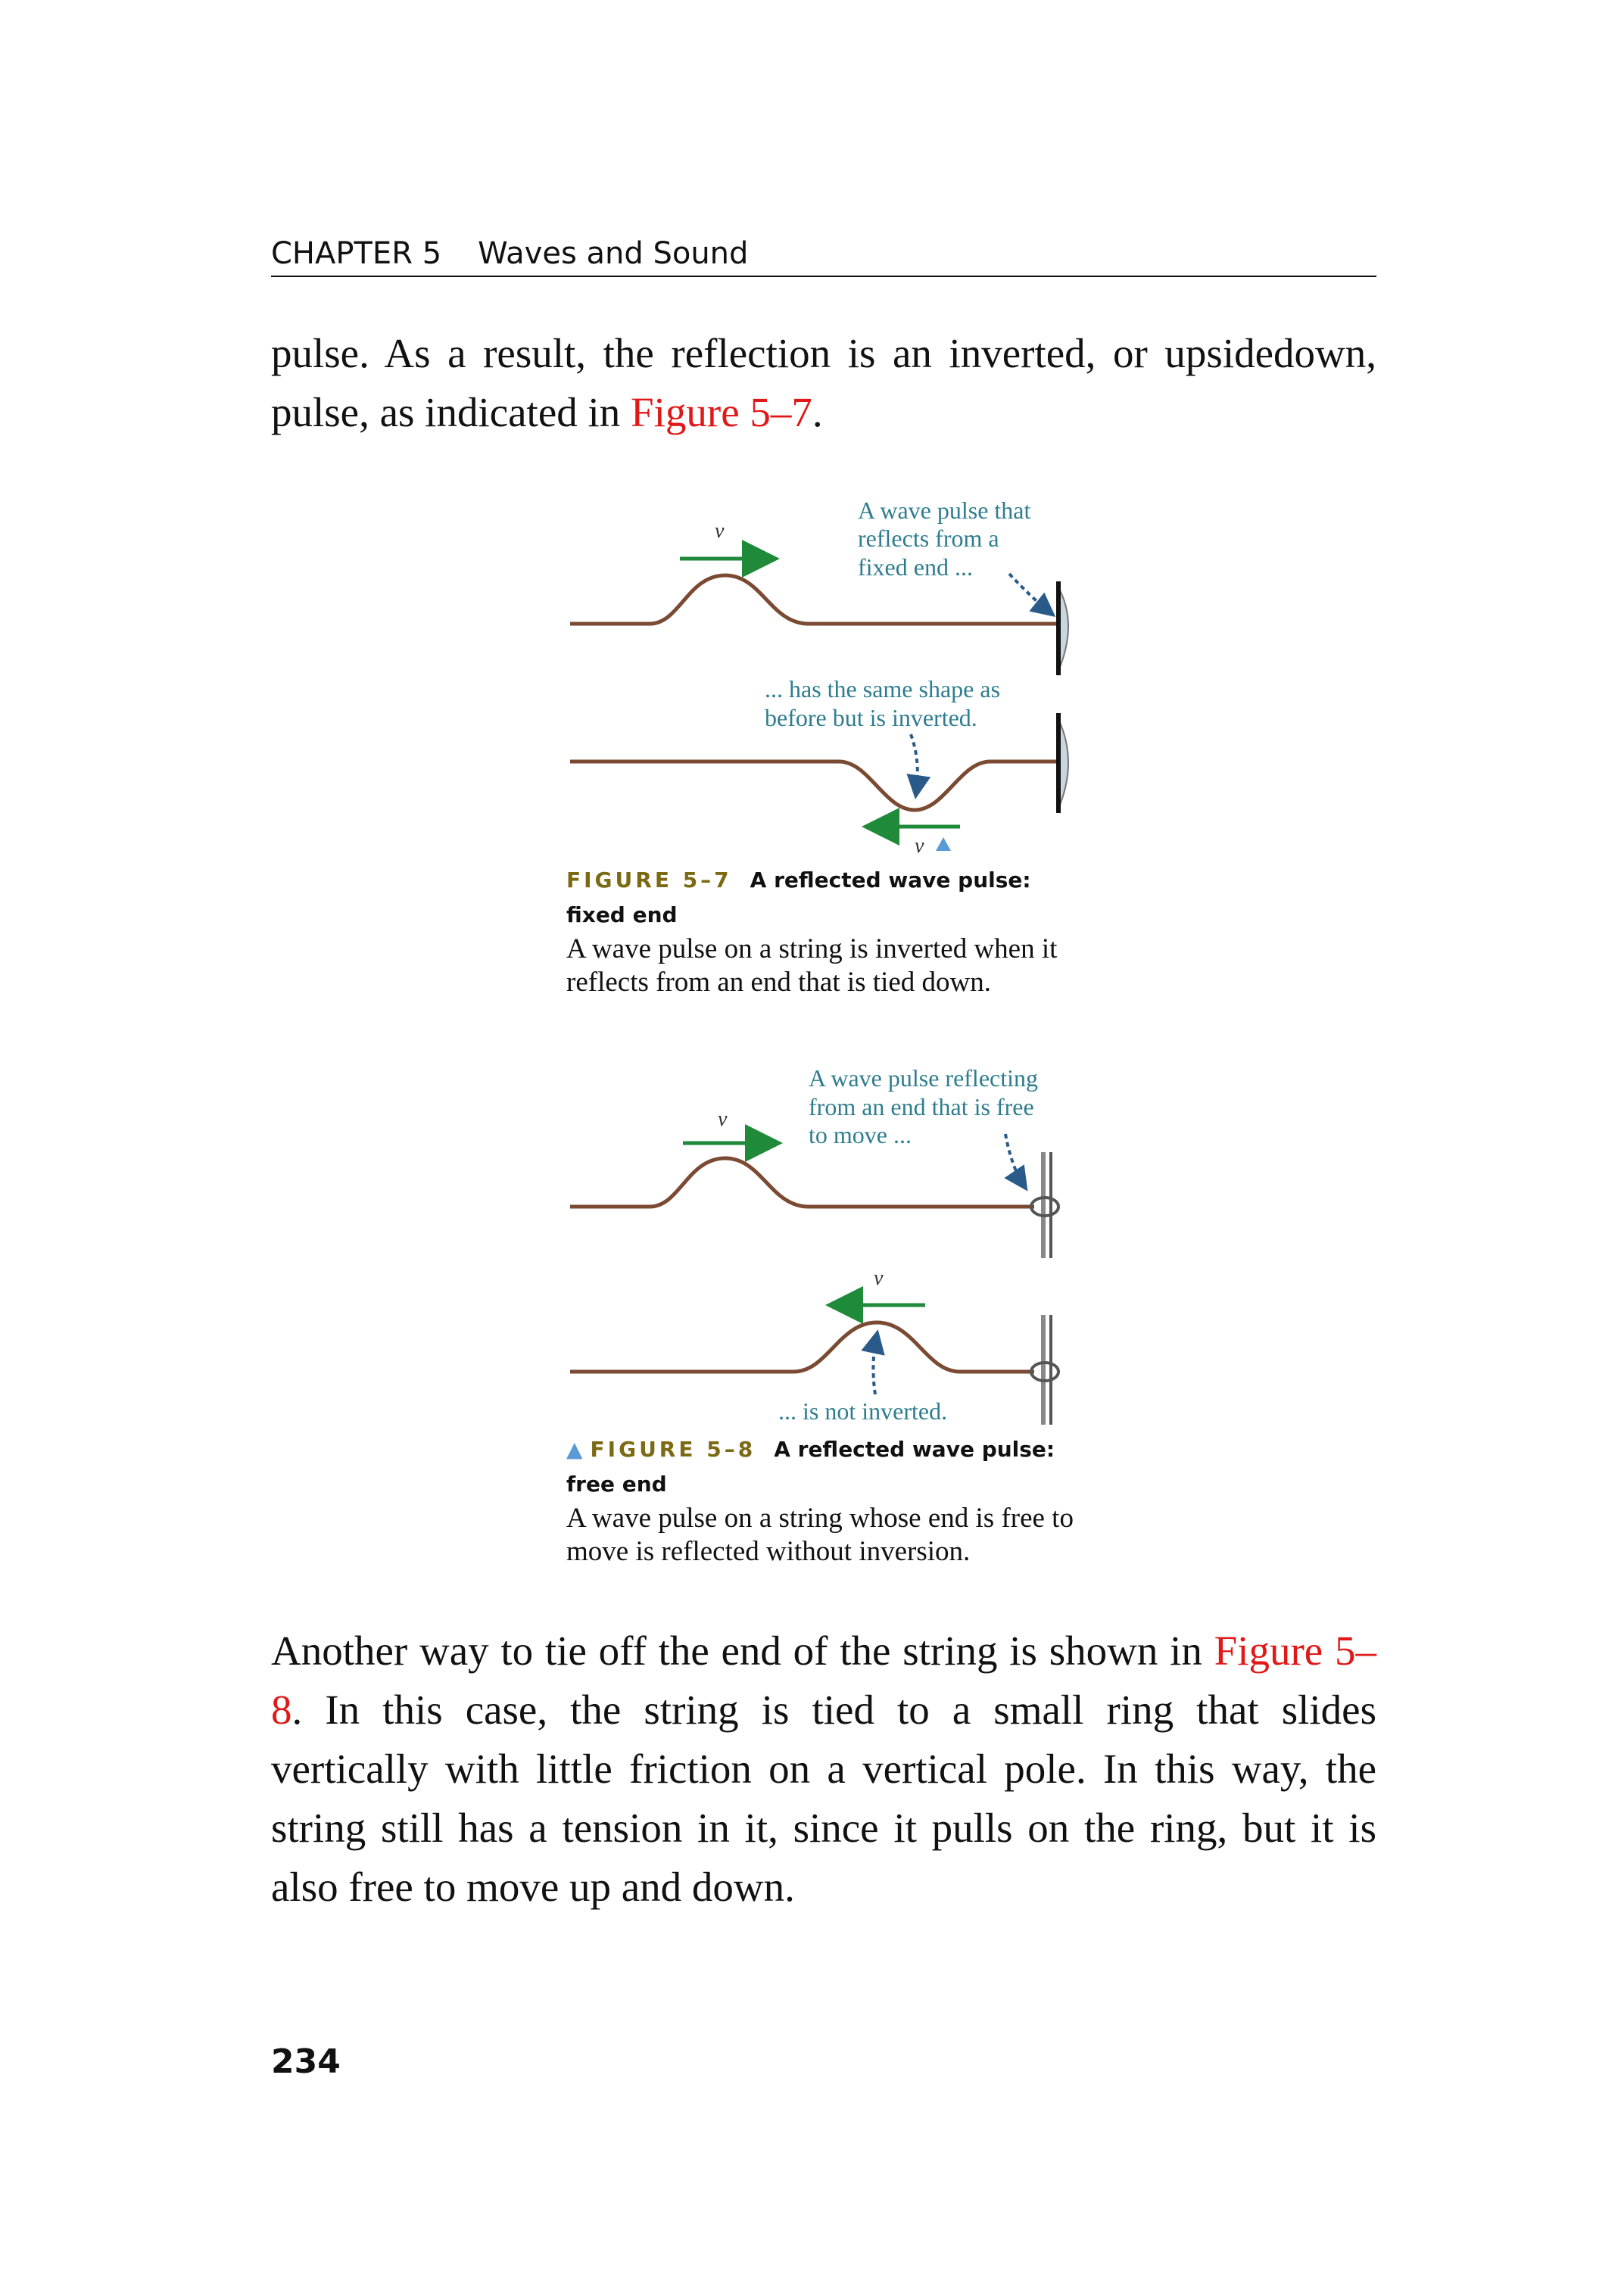 This screenshot has height=2296, width=1624. What do you see at coordinates (862, 1411) in the screenshot?
I see `fig8-annotation-bottom: ... is not inverted.` at bounding box center [862, 1411].